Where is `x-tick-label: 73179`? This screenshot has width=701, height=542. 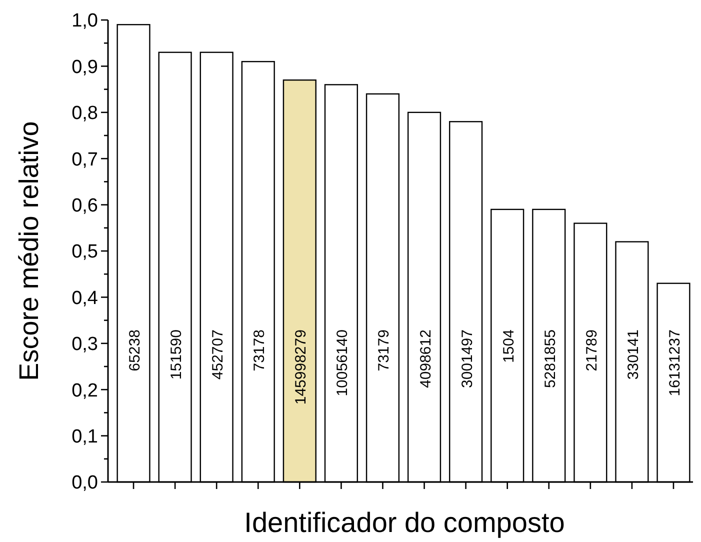
x-tick-label: 73179 is located at coordinates (384, 351).